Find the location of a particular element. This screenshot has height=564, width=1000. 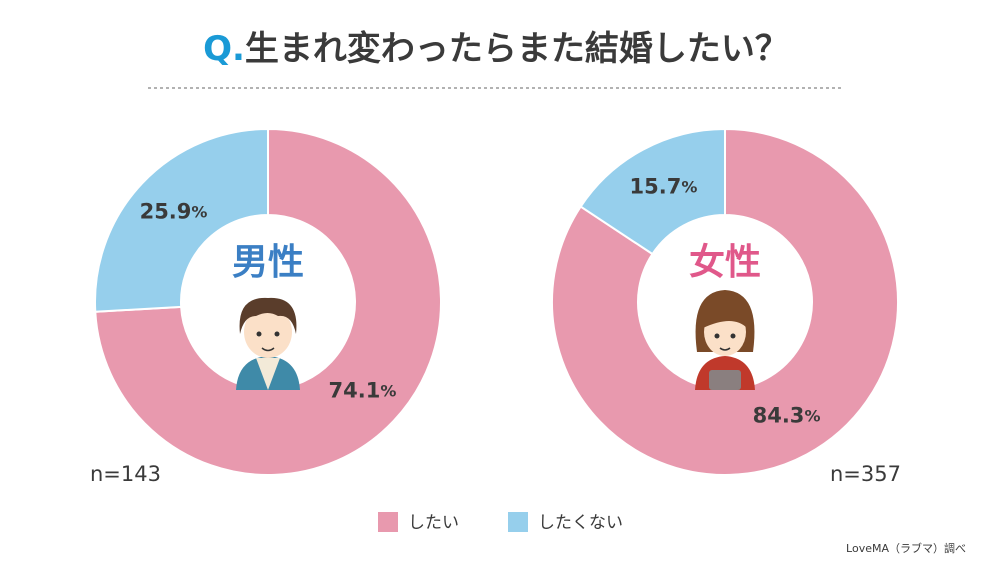

title: Q.生まれ変わったらまた結婚したい？ is located at coordinates (496, 49).